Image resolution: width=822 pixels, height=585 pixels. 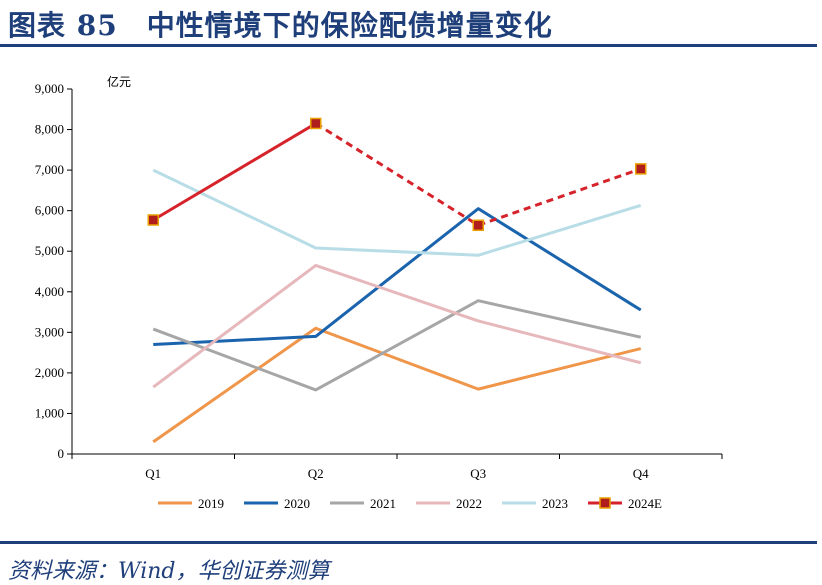 What do you see at coordinates (119, 81) in the screenshot?
I see `y-unit-label: 亿元` at bounding box center [119, 81].